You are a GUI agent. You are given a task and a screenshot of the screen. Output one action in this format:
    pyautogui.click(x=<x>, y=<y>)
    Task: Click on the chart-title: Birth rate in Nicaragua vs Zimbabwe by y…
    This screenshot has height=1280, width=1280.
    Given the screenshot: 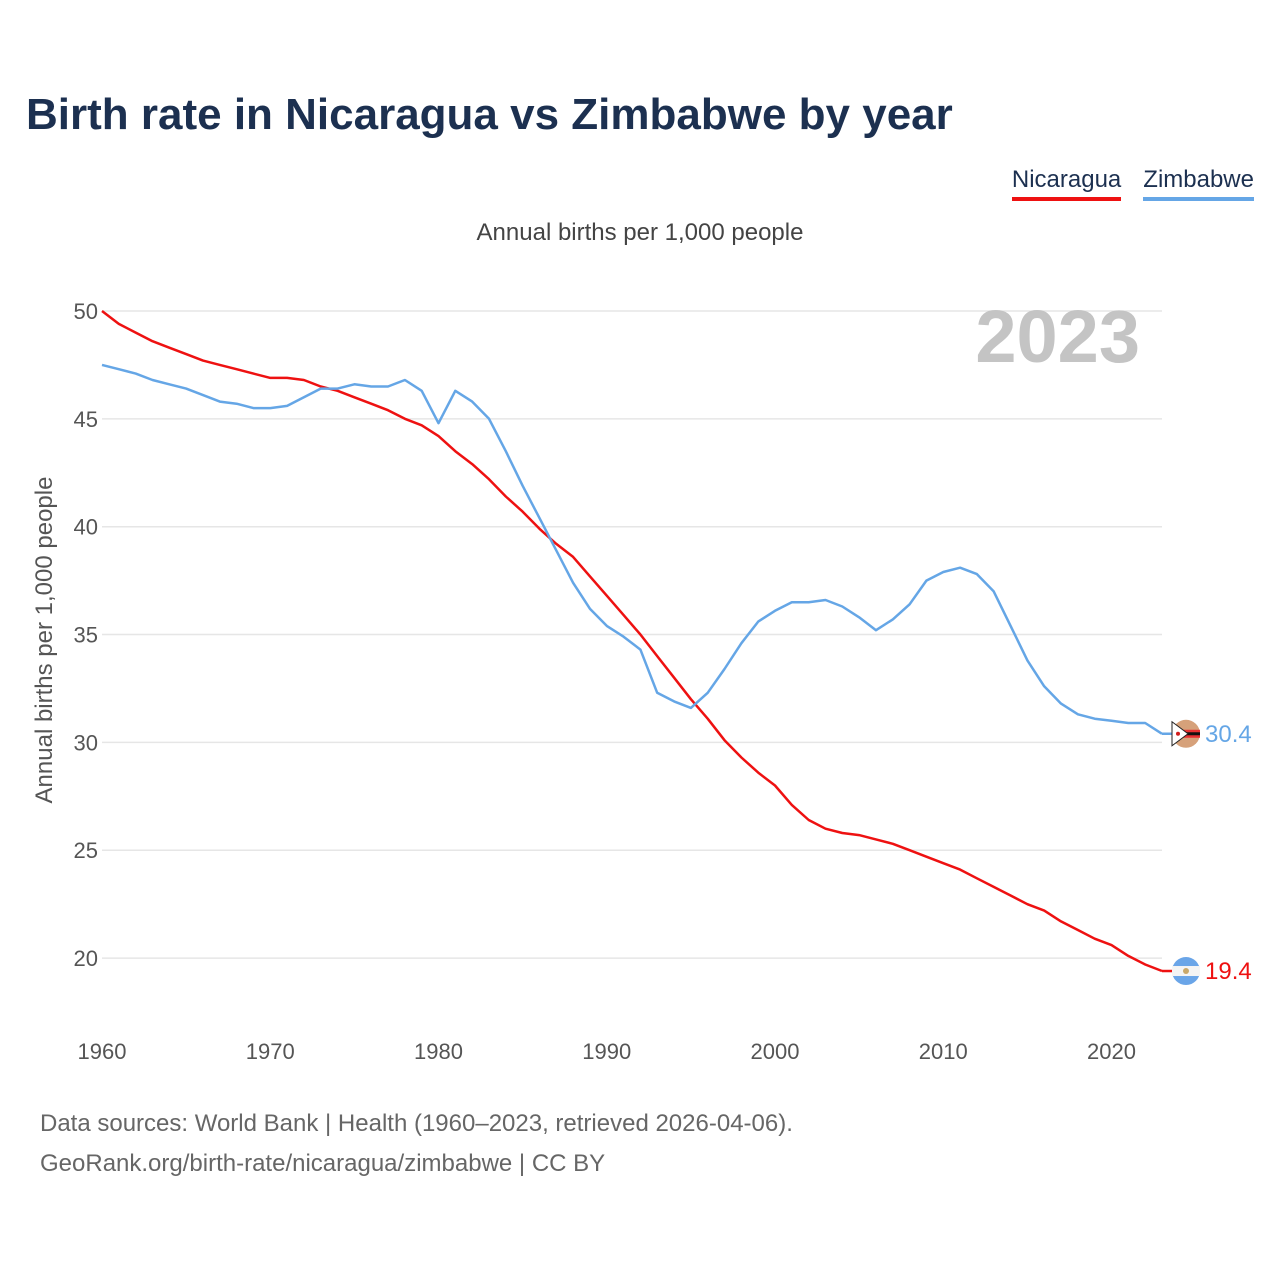 What is the action you would take?
    pyautogui.click(x=489, y=114)
    